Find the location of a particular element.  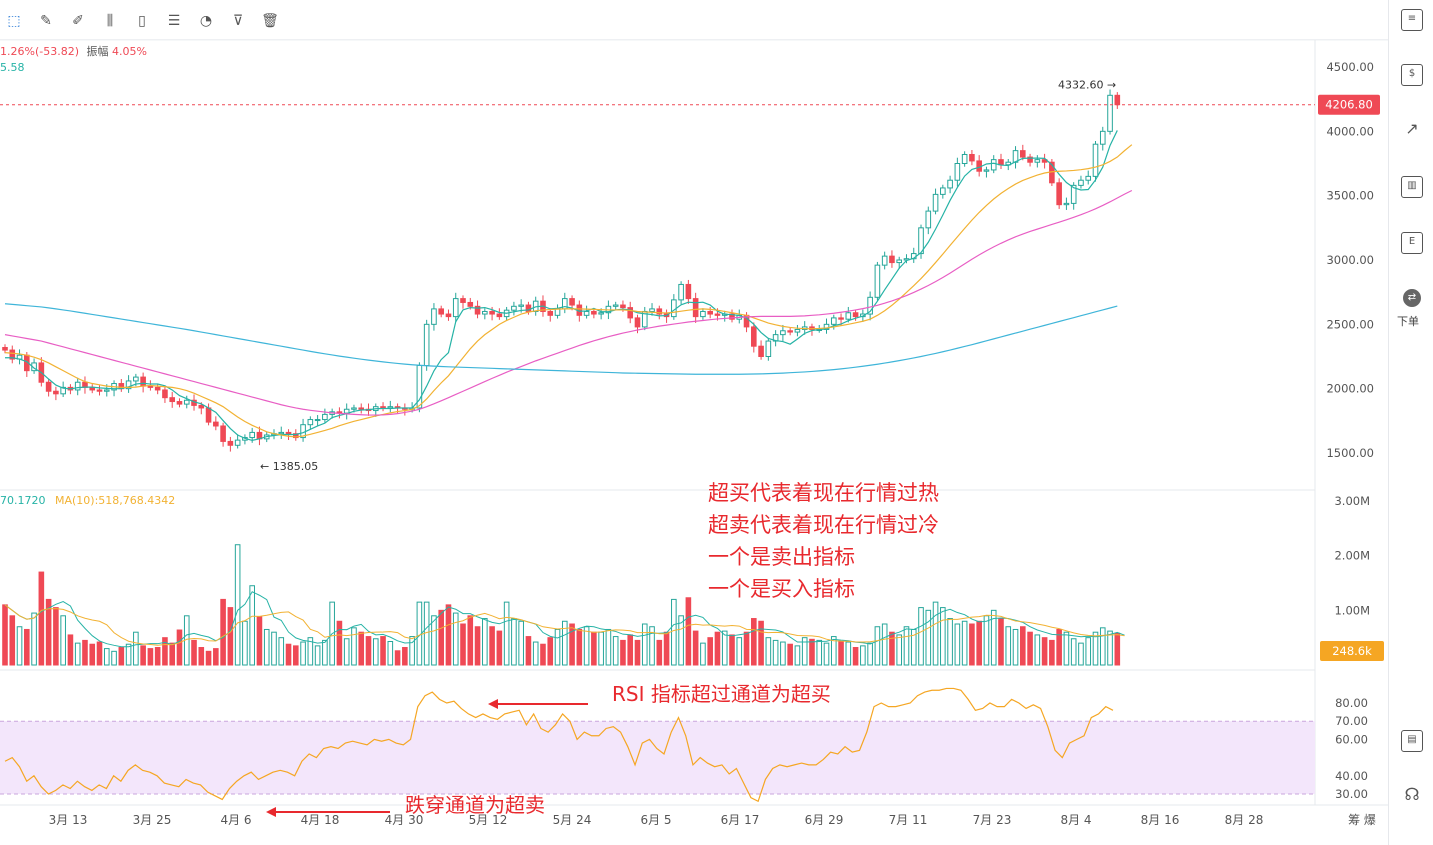

bar-chart-icon: ▥ is located at coordinates (1412, 187).